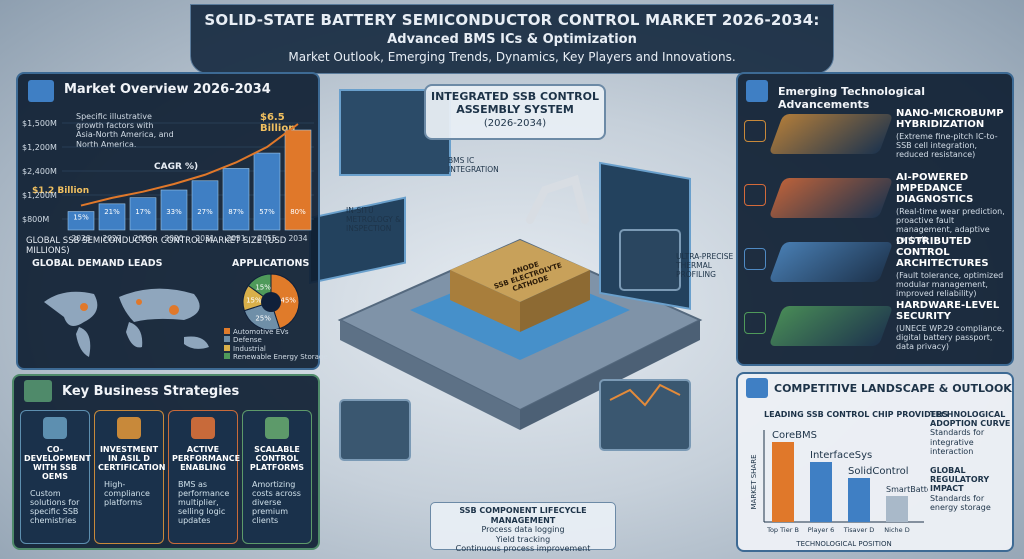  What do you see at coordinates (515, 103) in the screenshot?
I see `center-title: INTEGRATED SSB CONTROL ASSEMBLY SYSTEM` at bounding box center [515, 103].